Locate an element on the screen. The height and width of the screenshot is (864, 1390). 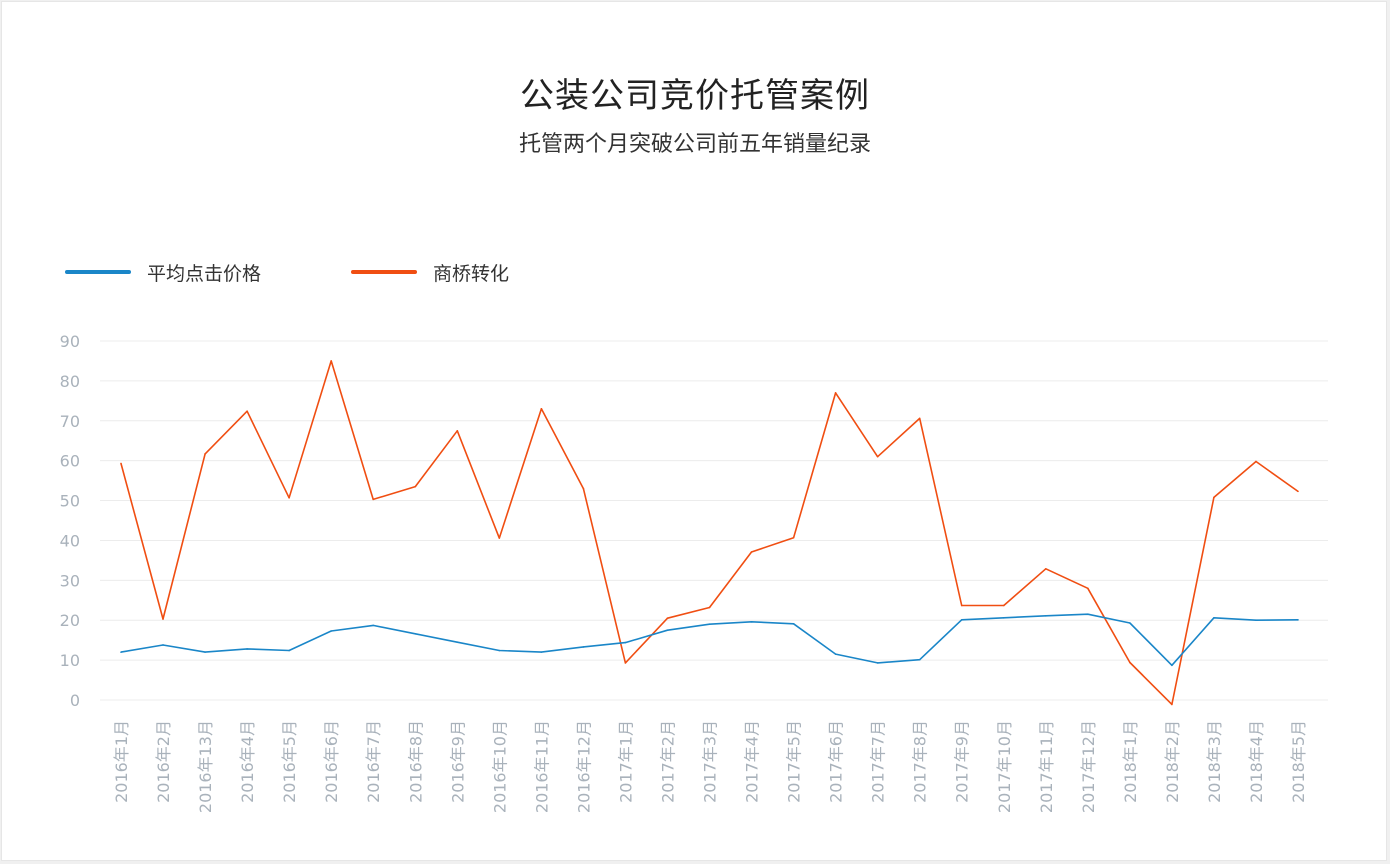
y-tick-label: 20 is located at coordinates (70, 620).